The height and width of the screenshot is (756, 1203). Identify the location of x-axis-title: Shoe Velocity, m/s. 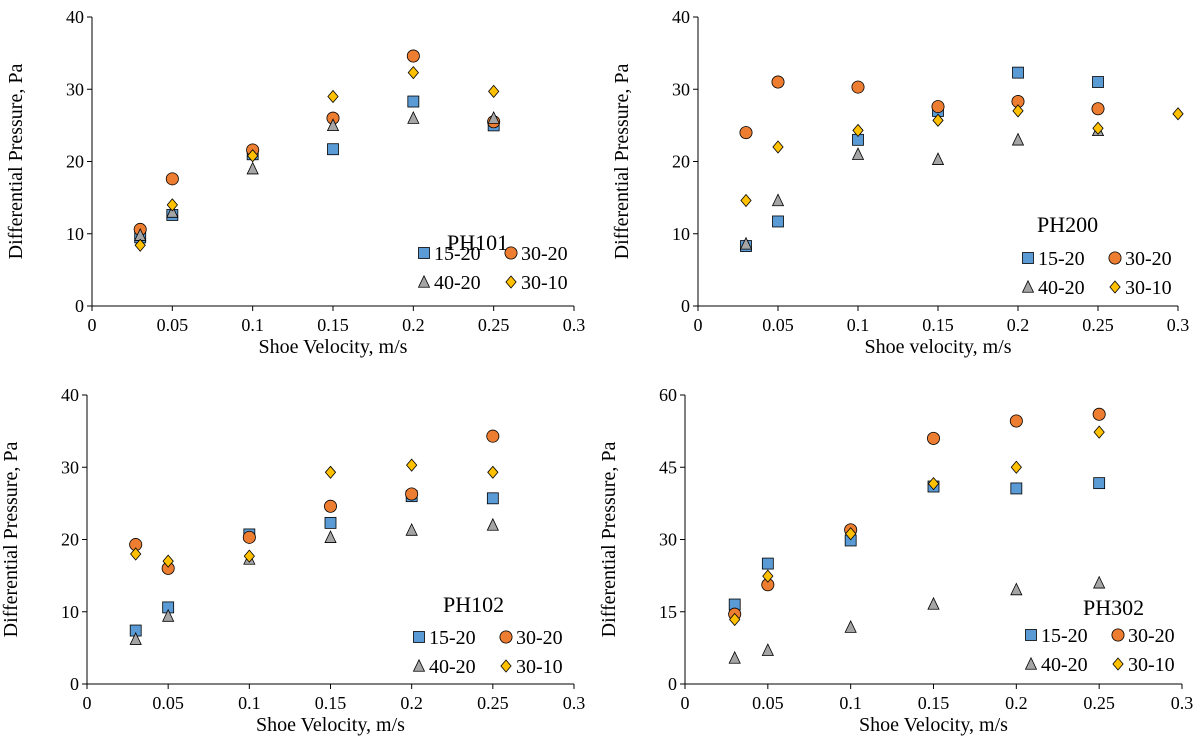
(333, 347).